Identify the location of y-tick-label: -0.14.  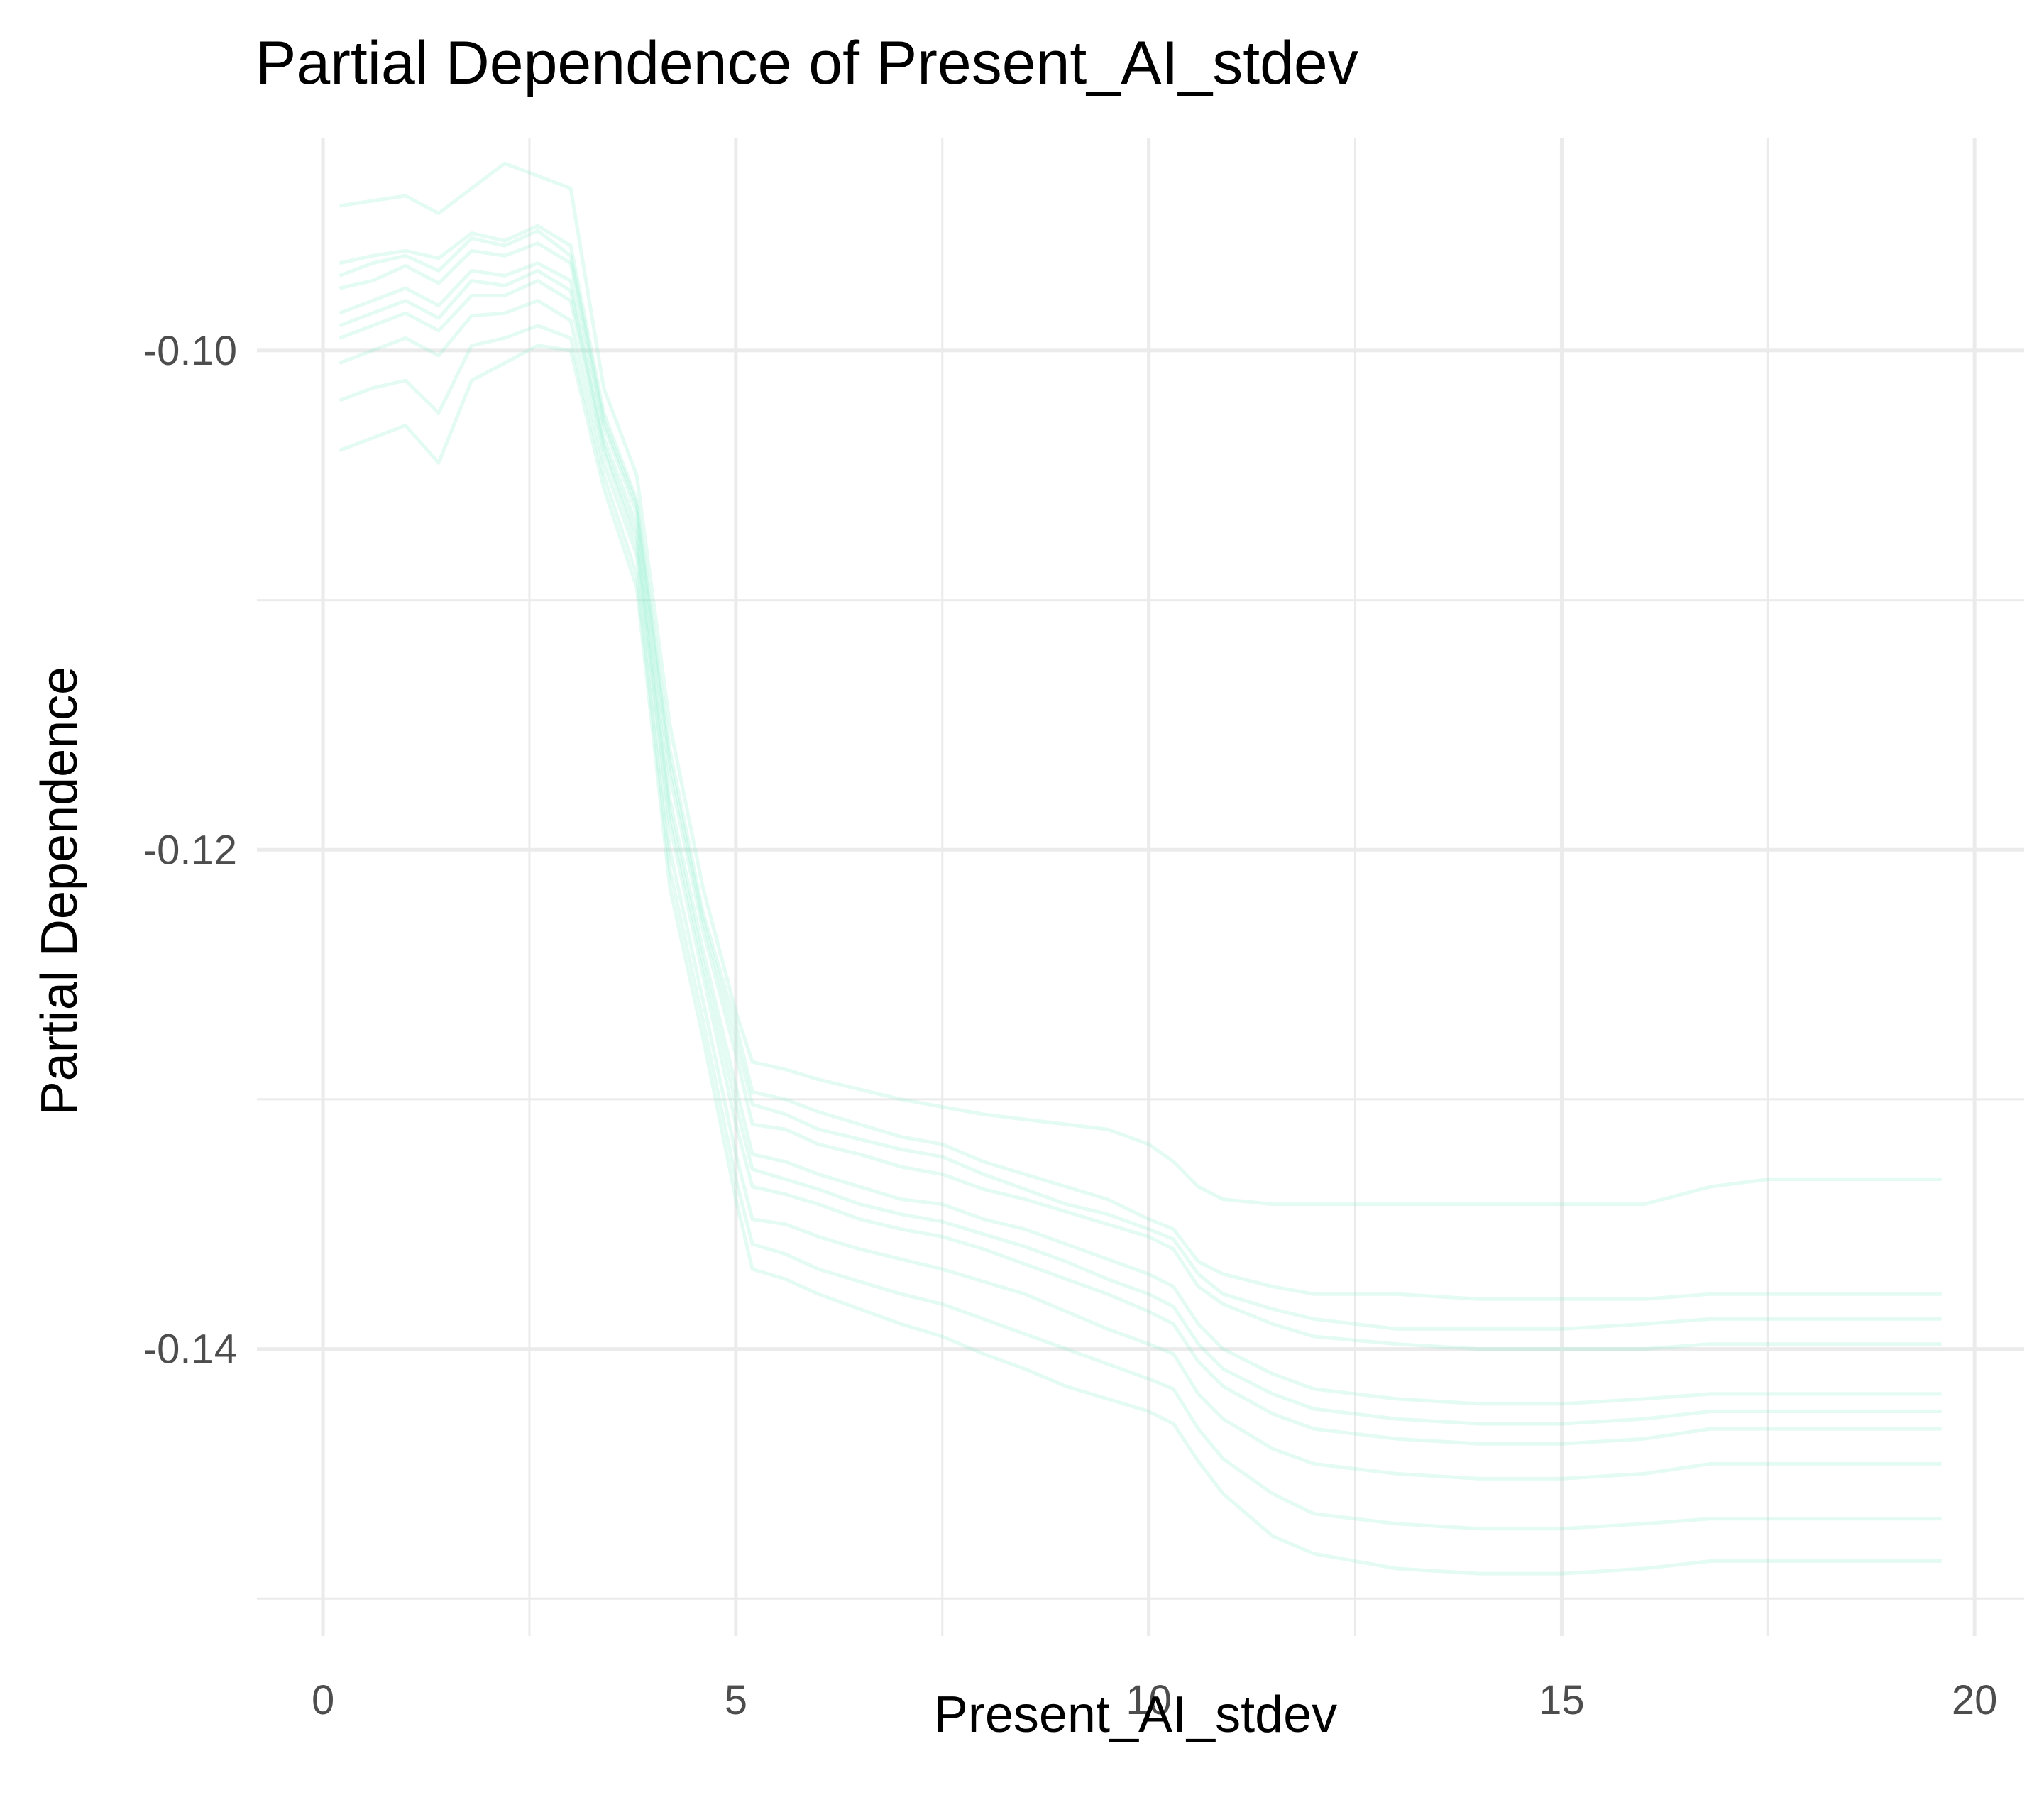
(190, 1350).